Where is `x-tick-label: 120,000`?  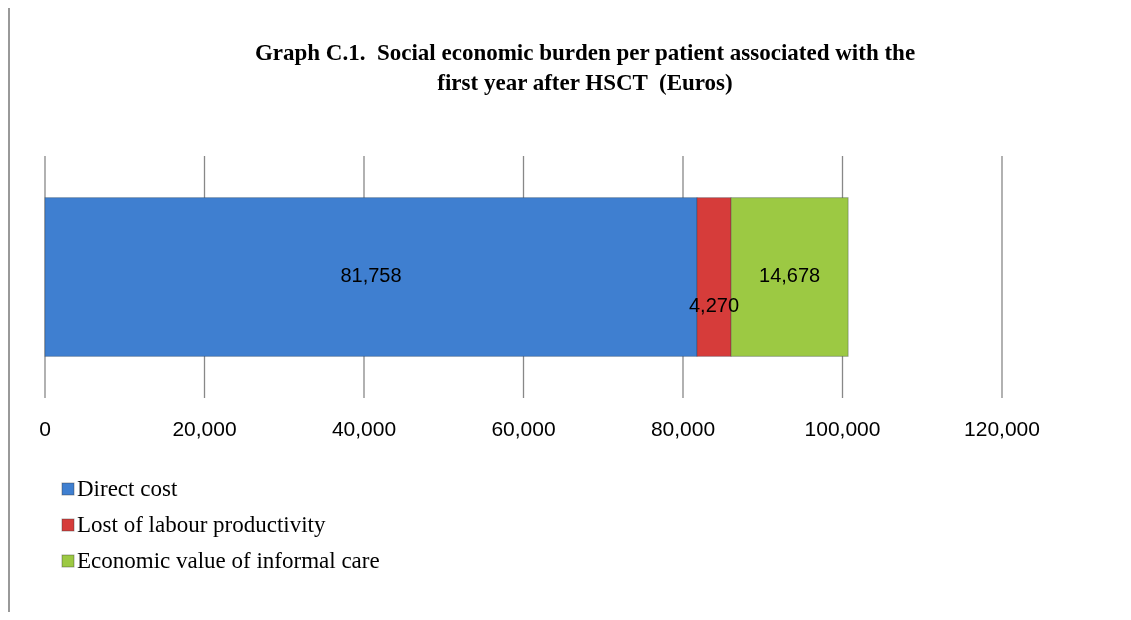
x-tick-label: 120,000 is located at coordinates (1002, 428).